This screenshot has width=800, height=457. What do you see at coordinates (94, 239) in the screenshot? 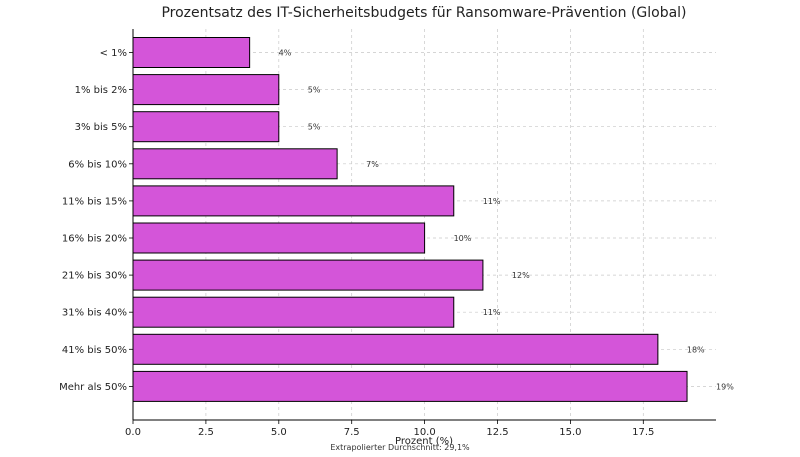
I see `category-label: 16% bis 20%` at bounding box center [94, 239].